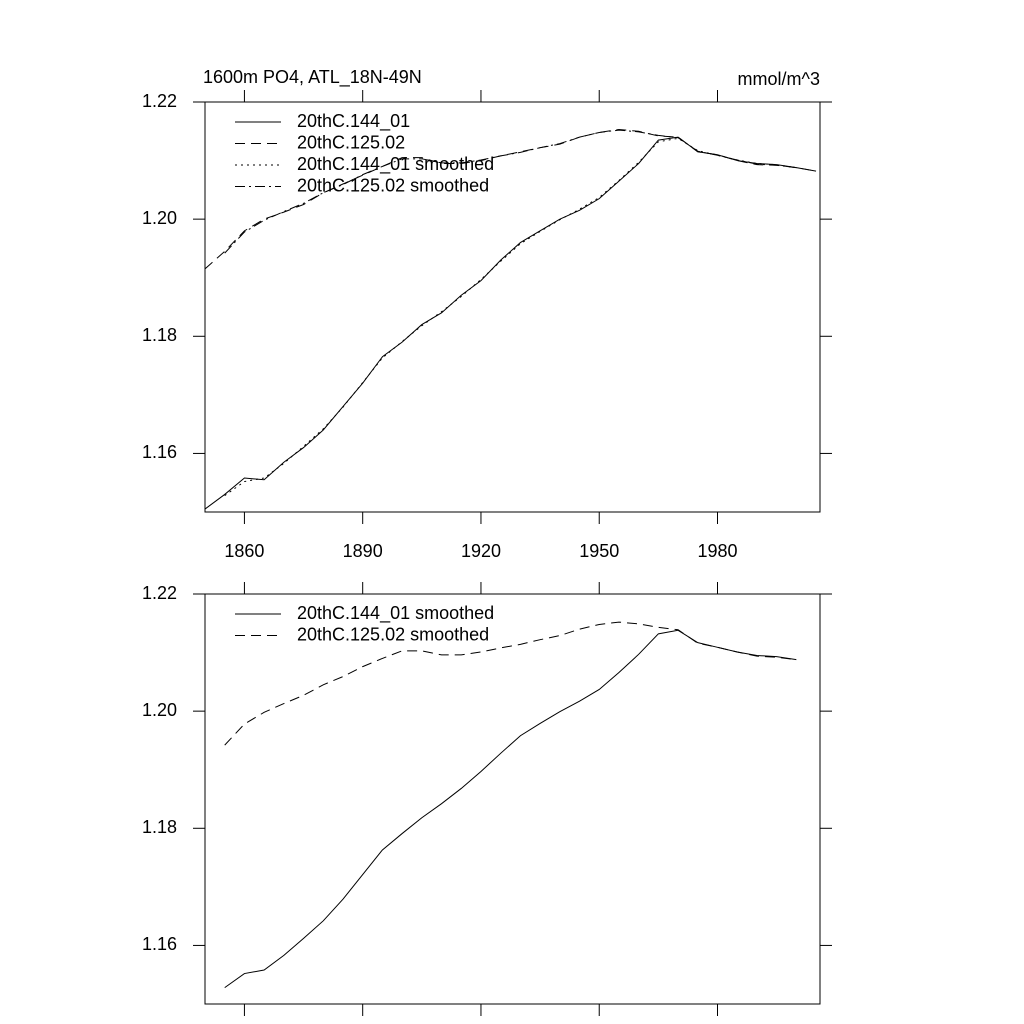 This screenshot has width=1024, height=1024. I want to click on x-tick-label: 1890, so click(363, 551).